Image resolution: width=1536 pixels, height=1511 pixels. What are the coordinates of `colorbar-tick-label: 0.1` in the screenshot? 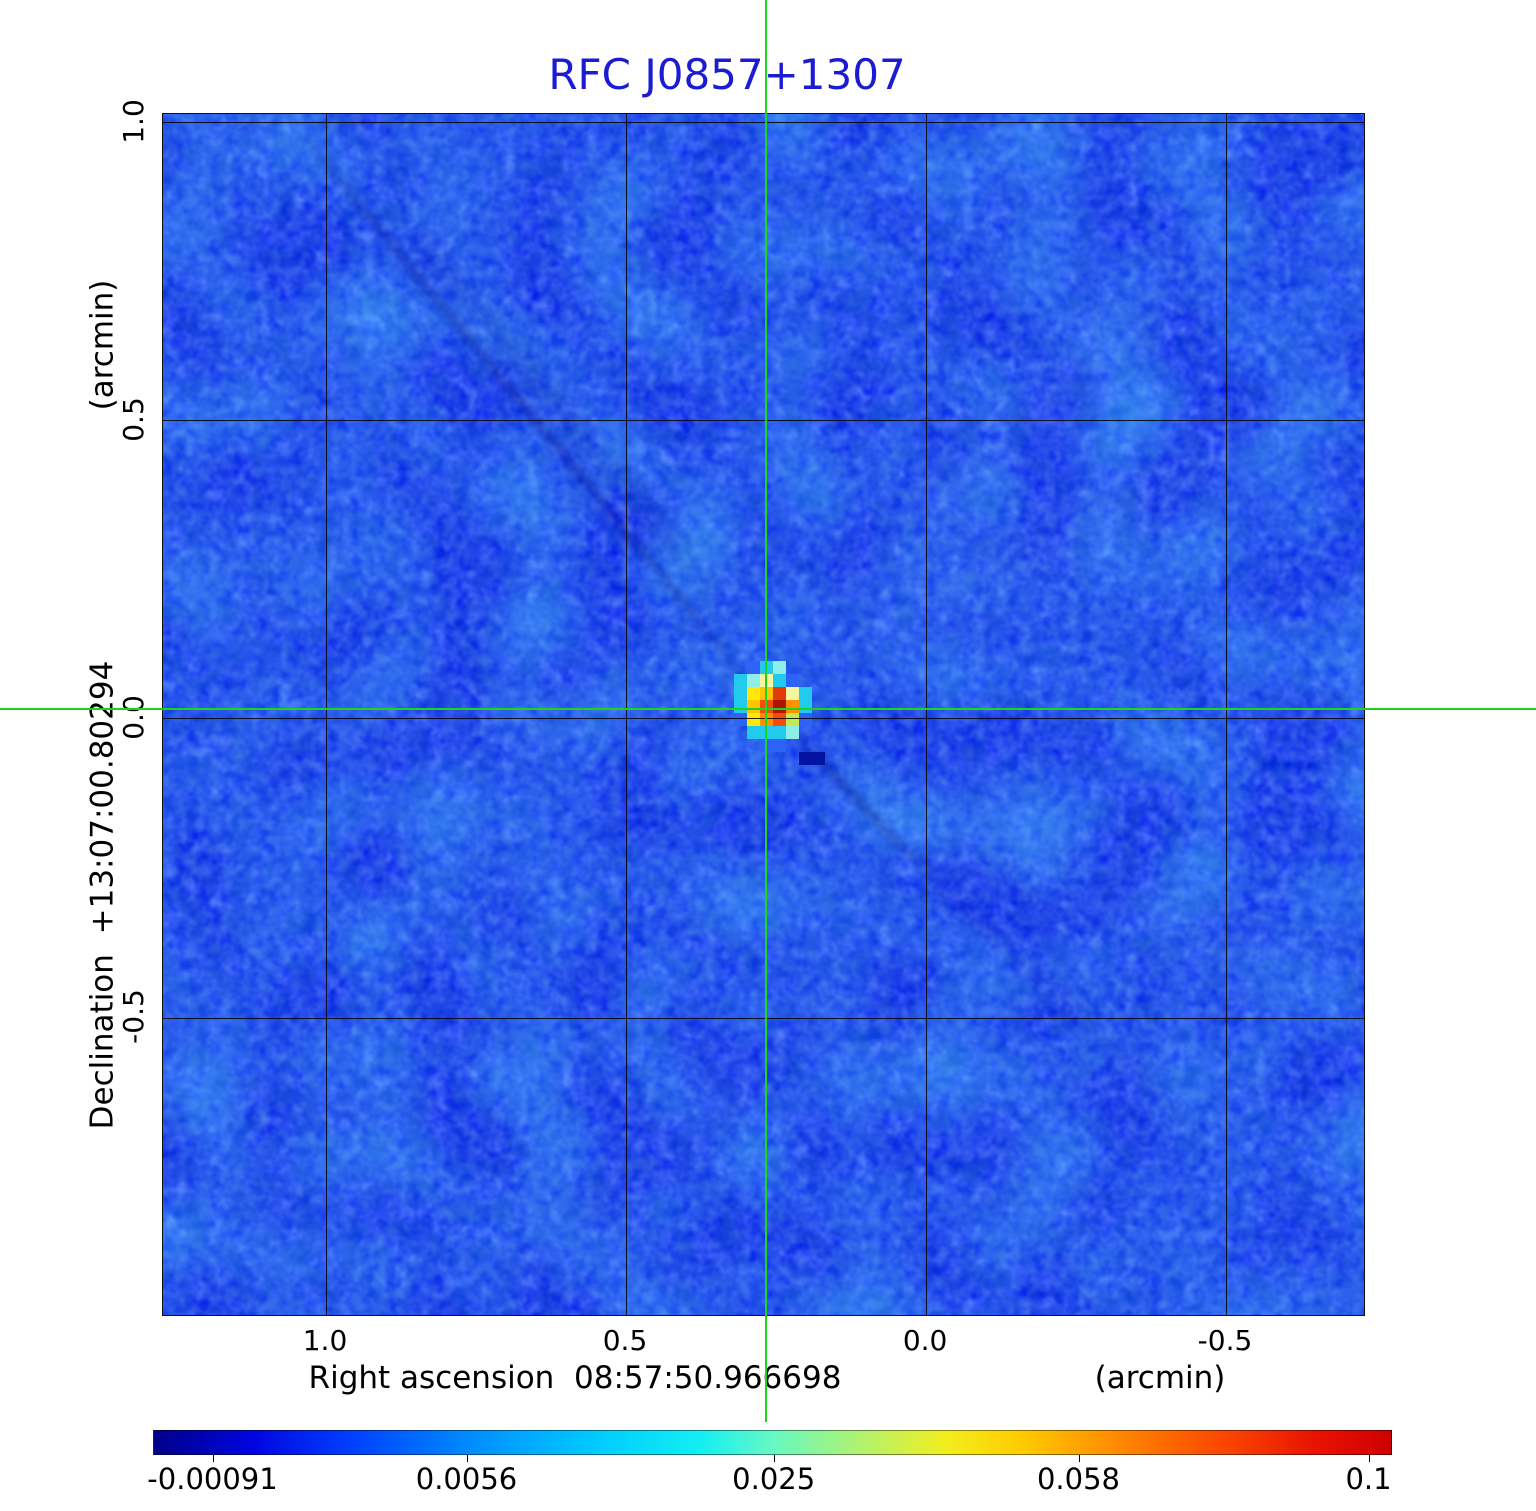 It's located at (1368, 1479).